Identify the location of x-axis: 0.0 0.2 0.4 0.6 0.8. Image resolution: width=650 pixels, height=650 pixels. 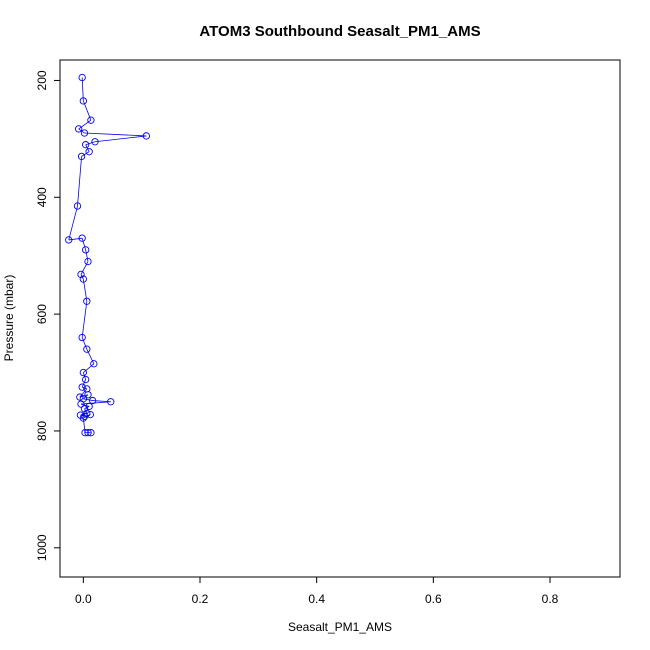
(317, 591).